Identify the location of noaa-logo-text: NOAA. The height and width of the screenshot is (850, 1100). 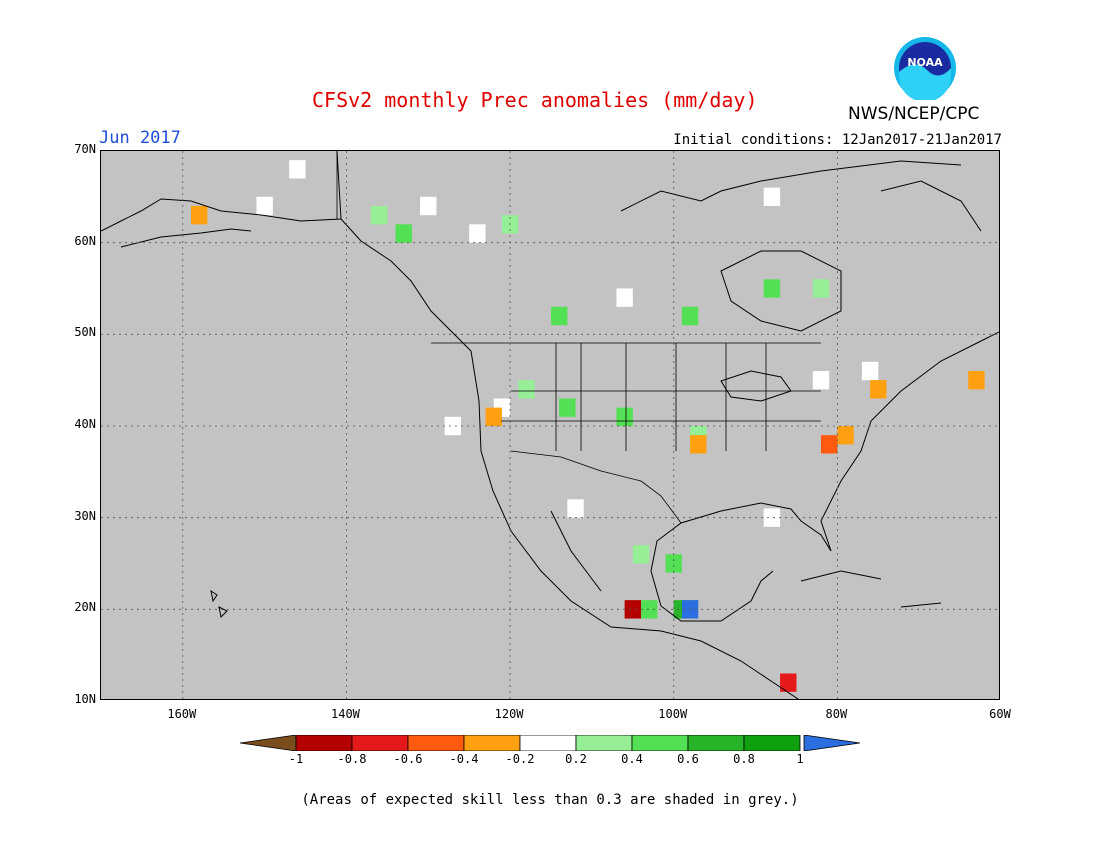
(925, 62).